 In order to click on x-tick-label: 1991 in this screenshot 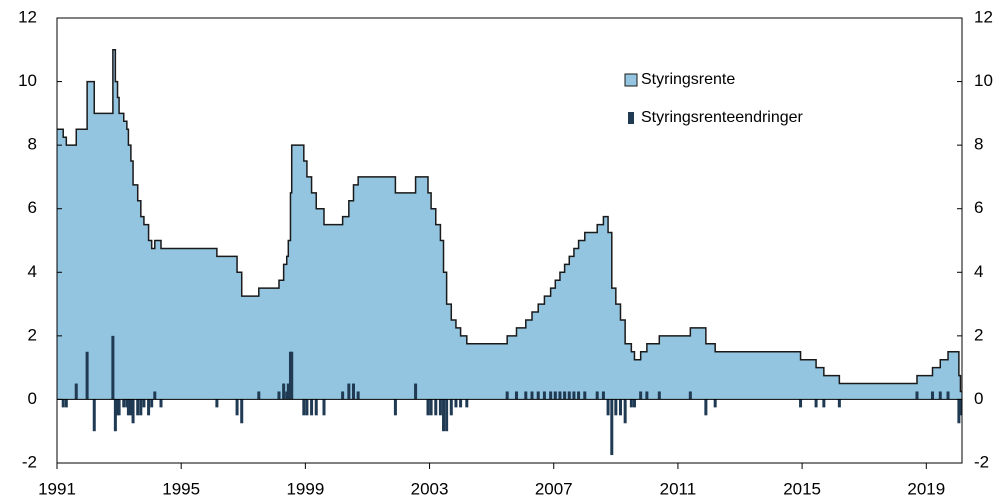, I will do `click(57, 488)`.